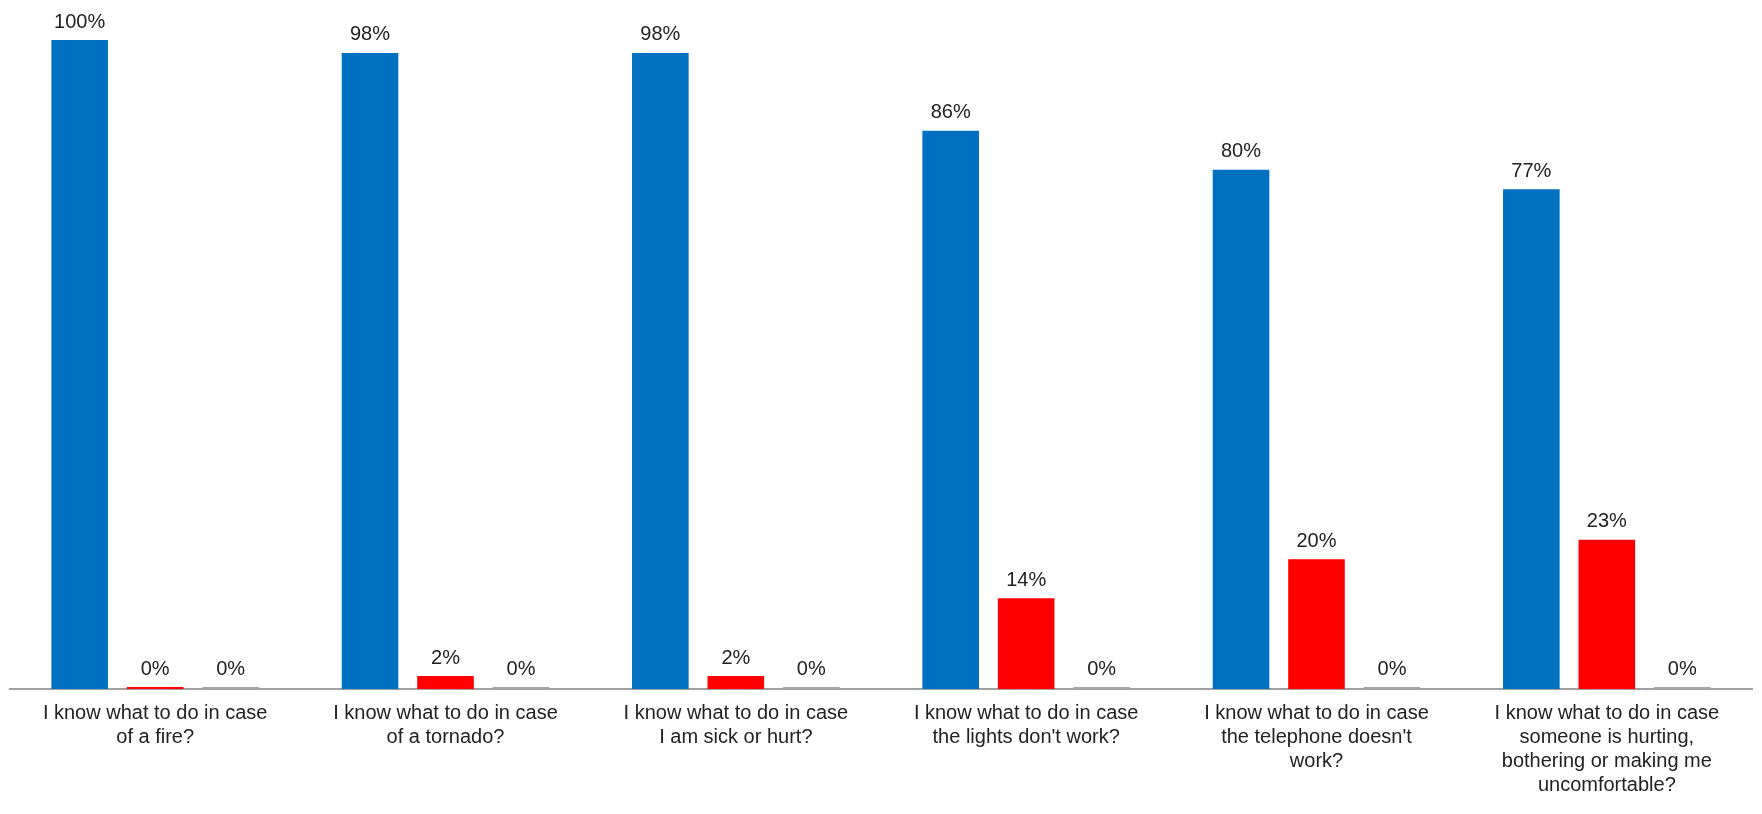  I want to click on data-label: 77%, so click(1531, 169).